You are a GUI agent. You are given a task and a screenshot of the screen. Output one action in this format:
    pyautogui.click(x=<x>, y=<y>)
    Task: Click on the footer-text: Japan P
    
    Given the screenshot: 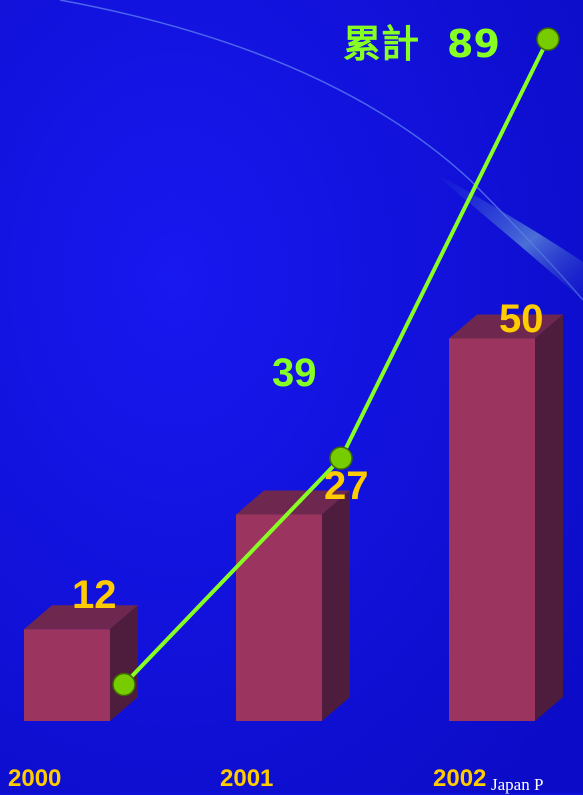 What is the action you would take?
    pyautogui.click(x=517, y=784)
    